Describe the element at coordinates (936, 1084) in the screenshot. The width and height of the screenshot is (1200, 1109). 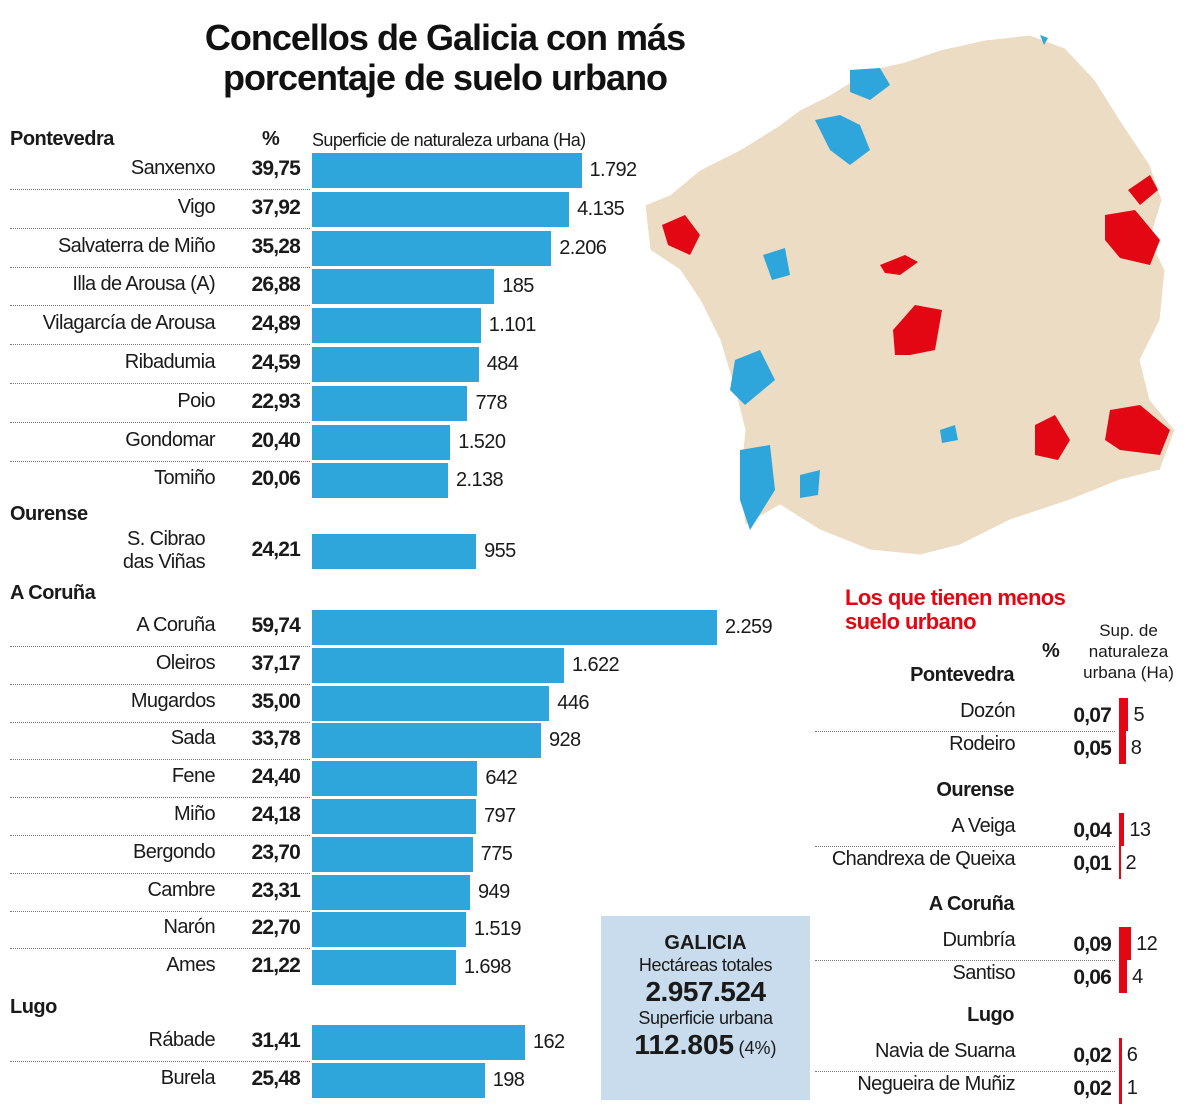
I see `municipality-name: Negueira de Muñiz` at that location.